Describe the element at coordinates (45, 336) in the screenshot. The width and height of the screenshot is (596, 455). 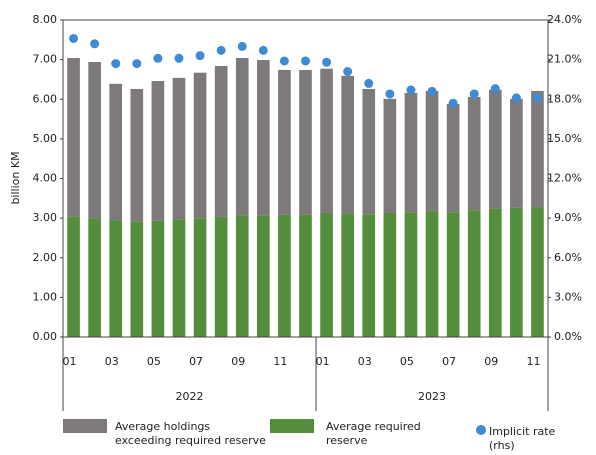
I see `y-tick-label: 0.00` at that location.